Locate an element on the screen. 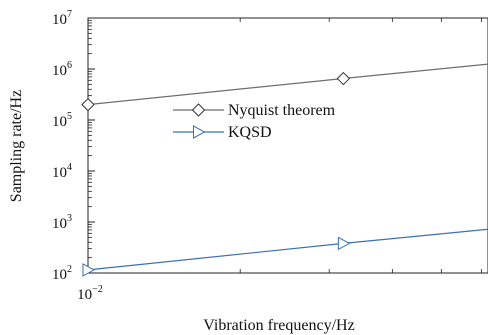  y-tick-label: 10⁴ is located at coordinates (62, 171).